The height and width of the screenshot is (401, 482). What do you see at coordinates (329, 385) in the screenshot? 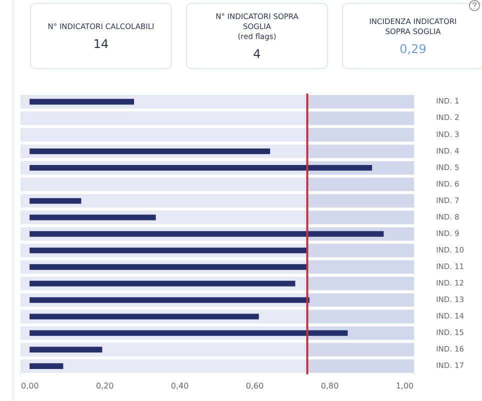
I see `x-tick-label: 0,80` at bounding box center [329, 385].